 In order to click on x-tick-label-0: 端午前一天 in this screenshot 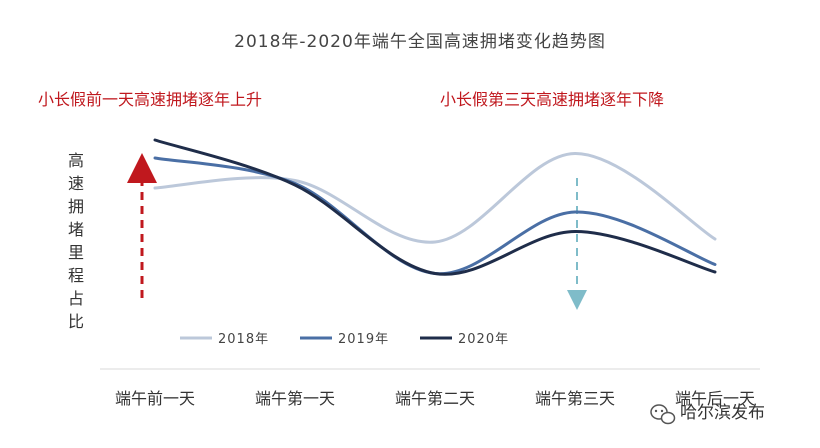, I will do `click(155, 398)`.